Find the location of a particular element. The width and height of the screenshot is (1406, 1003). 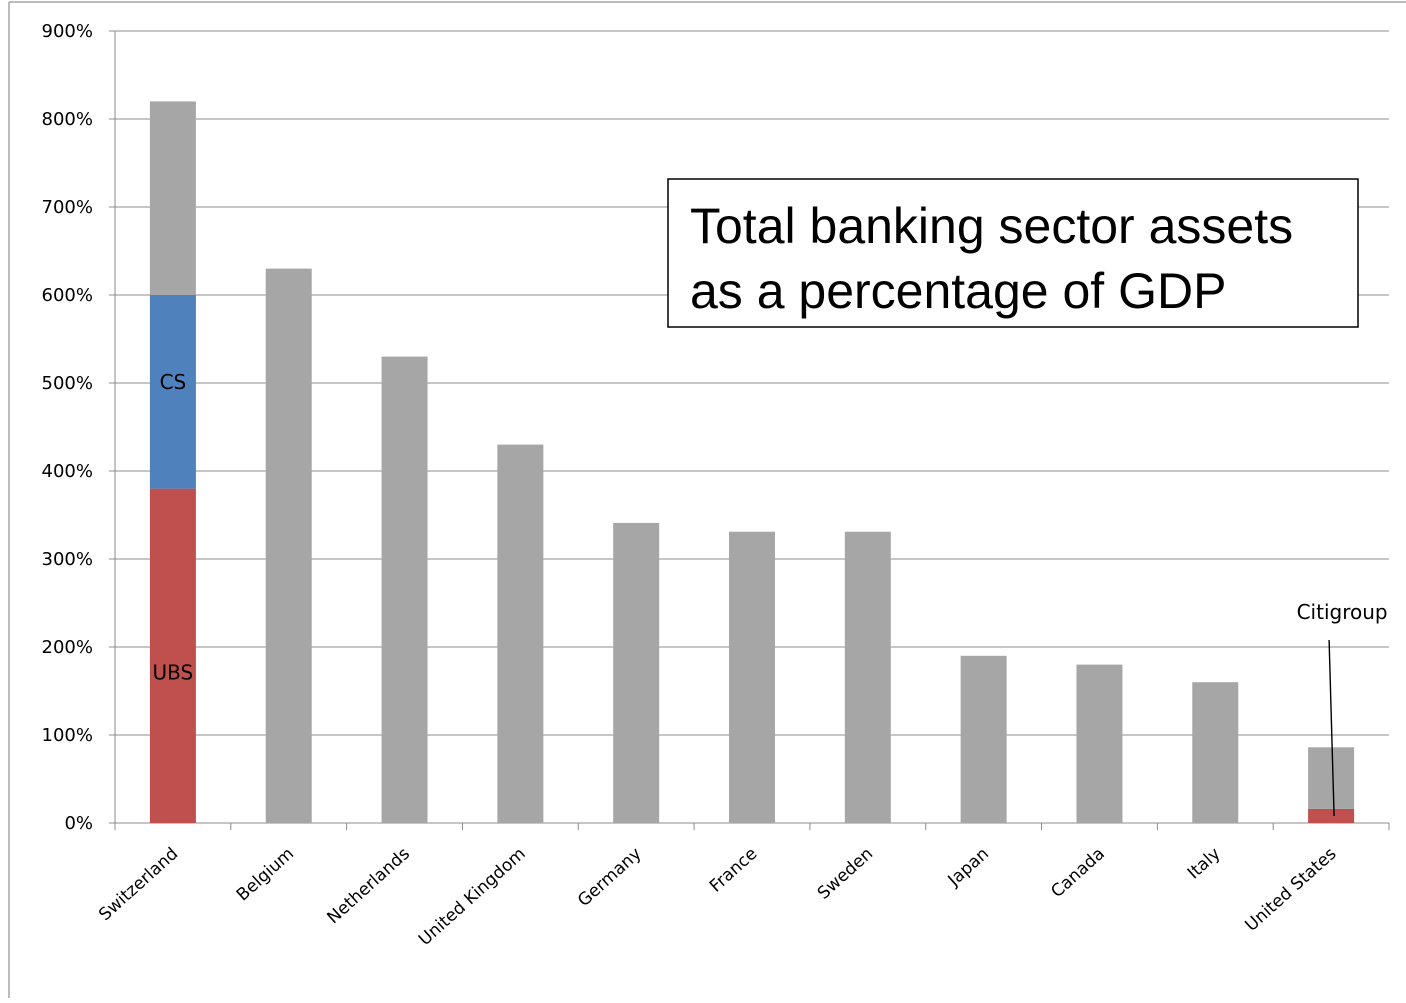

title-box-border is located at coordinates (1013, 253).